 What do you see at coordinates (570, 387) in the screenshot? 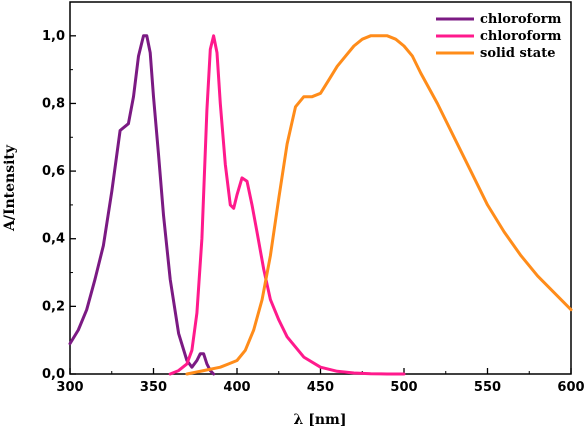
I see `x-tick-label: 600` at bounding box center [570, 387].